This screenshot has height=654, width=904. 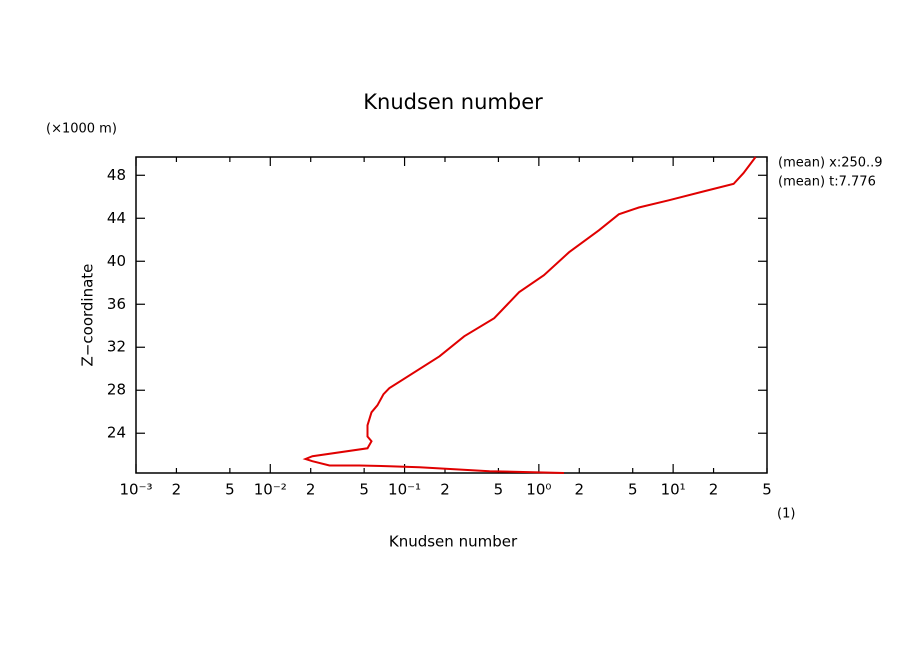 What do you see at coordinates (116, 390) in the screenshot?
I see `y-tick-label: 28` at bounding box center [116, 390].